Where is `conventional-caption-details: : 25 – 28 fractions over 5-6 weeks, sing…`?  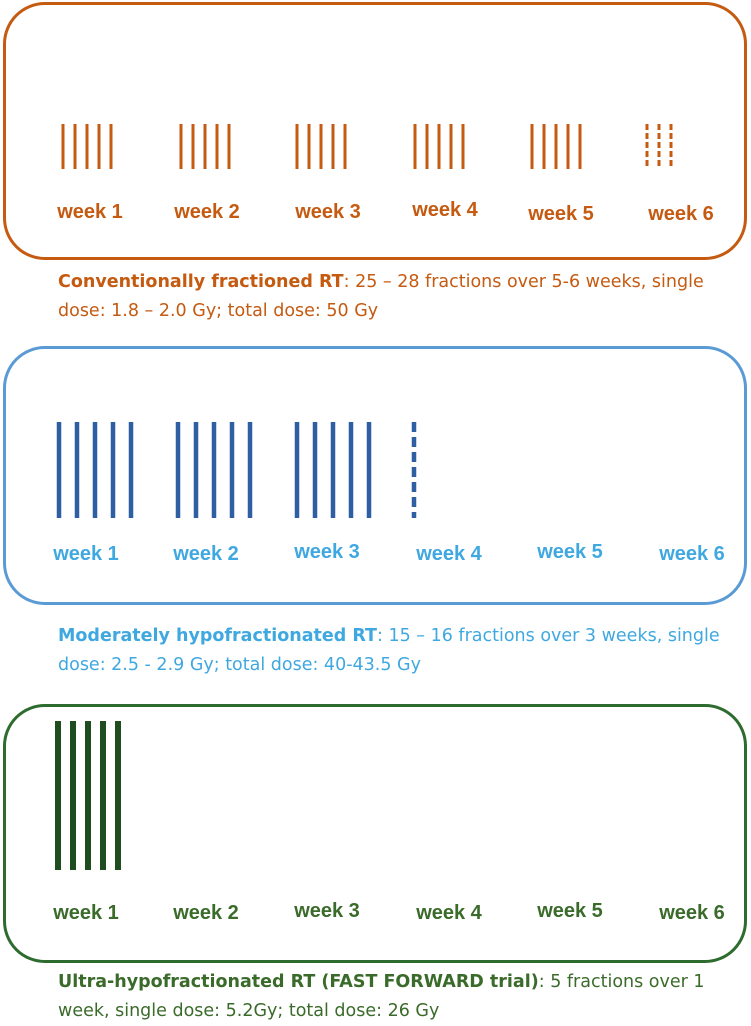 conventional-caption-details: : 25 – 28 fractions over 5-6 weeks, sing… is located at coordinates (381, 296).